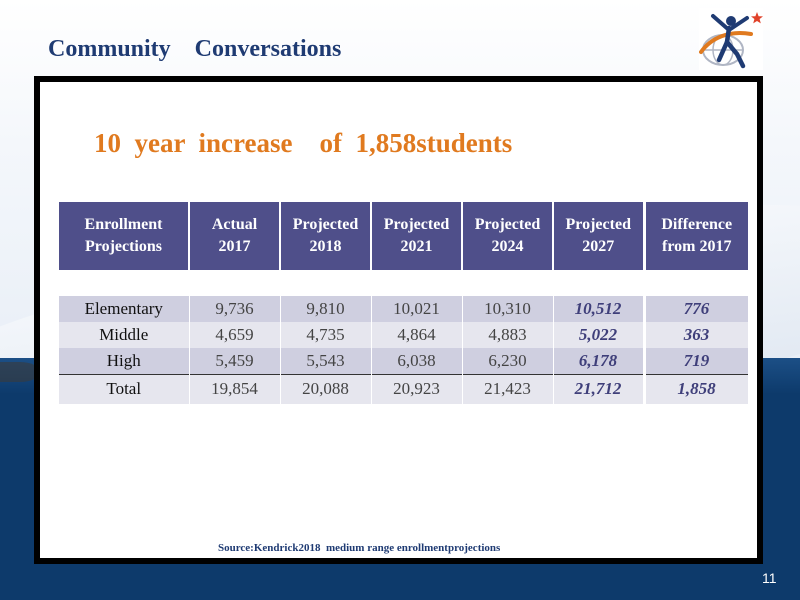 The height and width of the screenshot is (600, 800). What do you see at coordinates (124, 361) in the screenshot?
I see `row-label: High` at bounding box center [124, 361].